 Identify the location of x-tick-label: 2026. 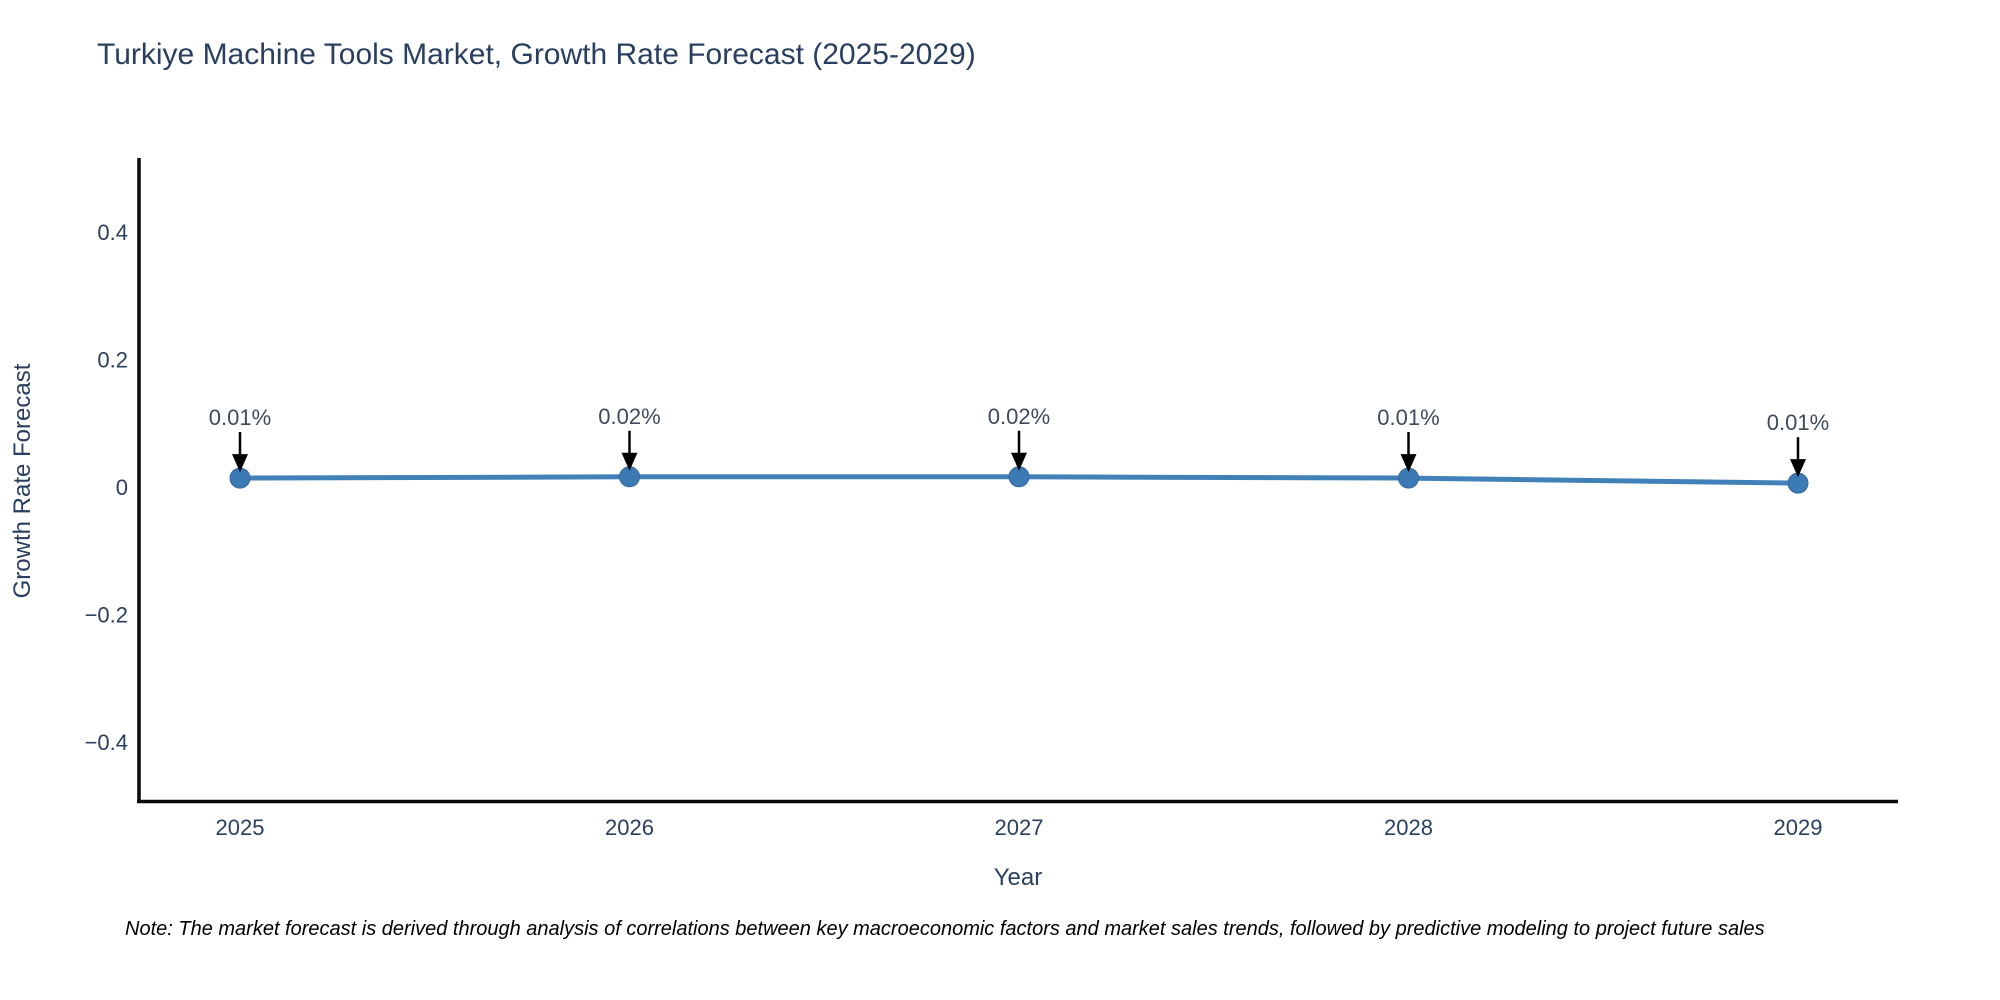
(629, 827).